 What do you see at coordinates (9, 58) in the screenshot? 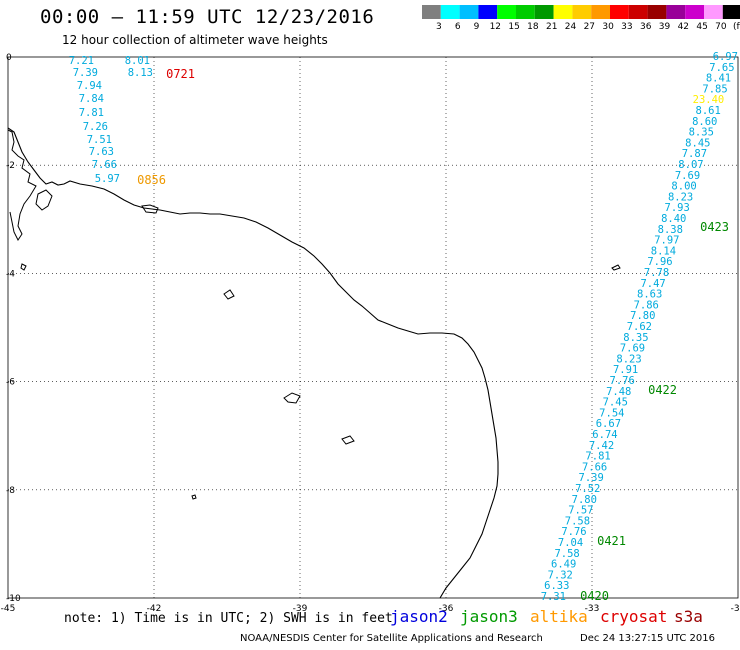
I see `lat-tick-label: 0` at bounding box center [9, 58].